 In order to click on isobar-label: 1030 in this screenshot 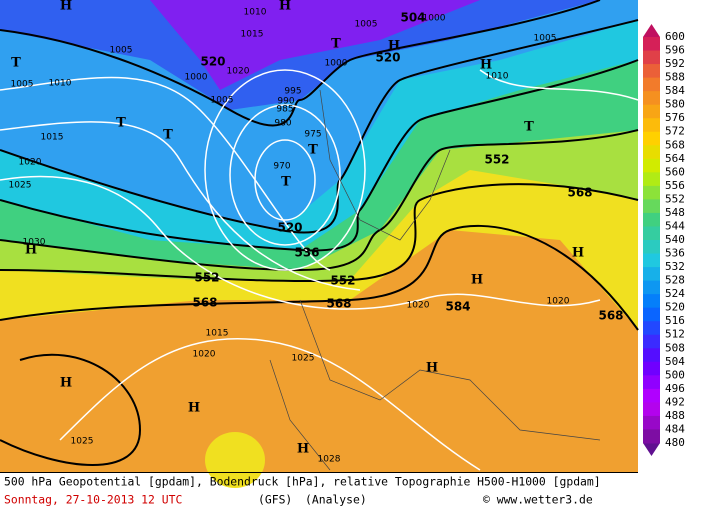, I will do `click(34, 243)`.